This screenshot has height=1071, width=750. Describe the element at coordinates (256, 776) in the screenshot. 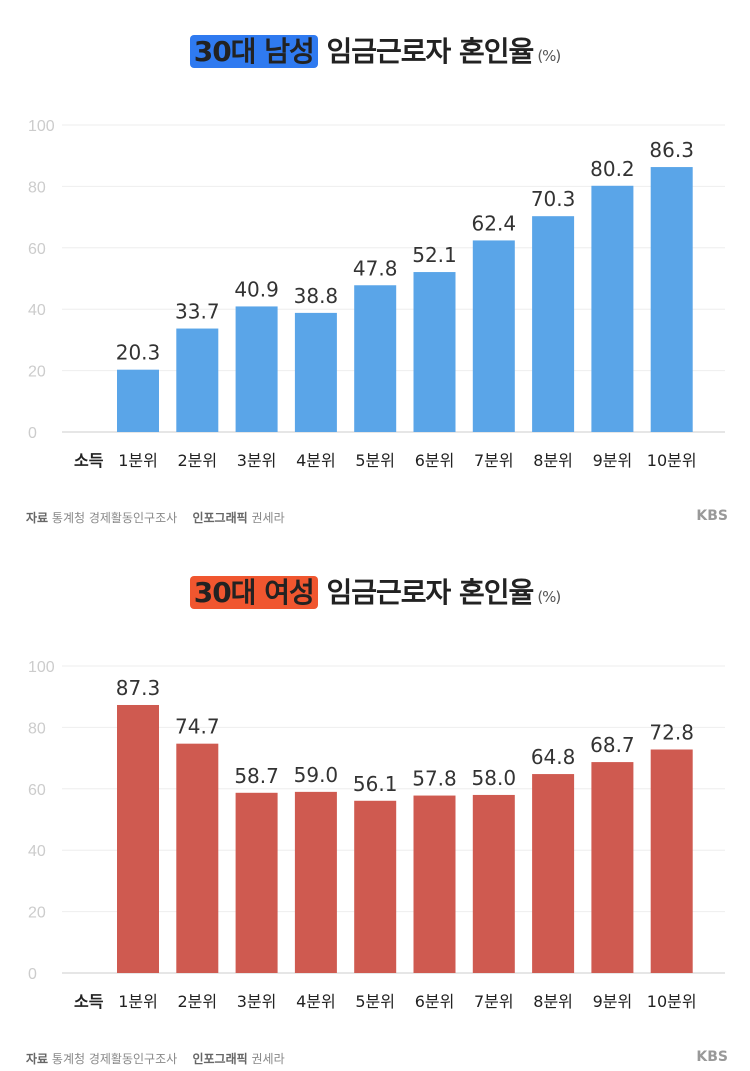

I see `data-label: 58.7` at that location.